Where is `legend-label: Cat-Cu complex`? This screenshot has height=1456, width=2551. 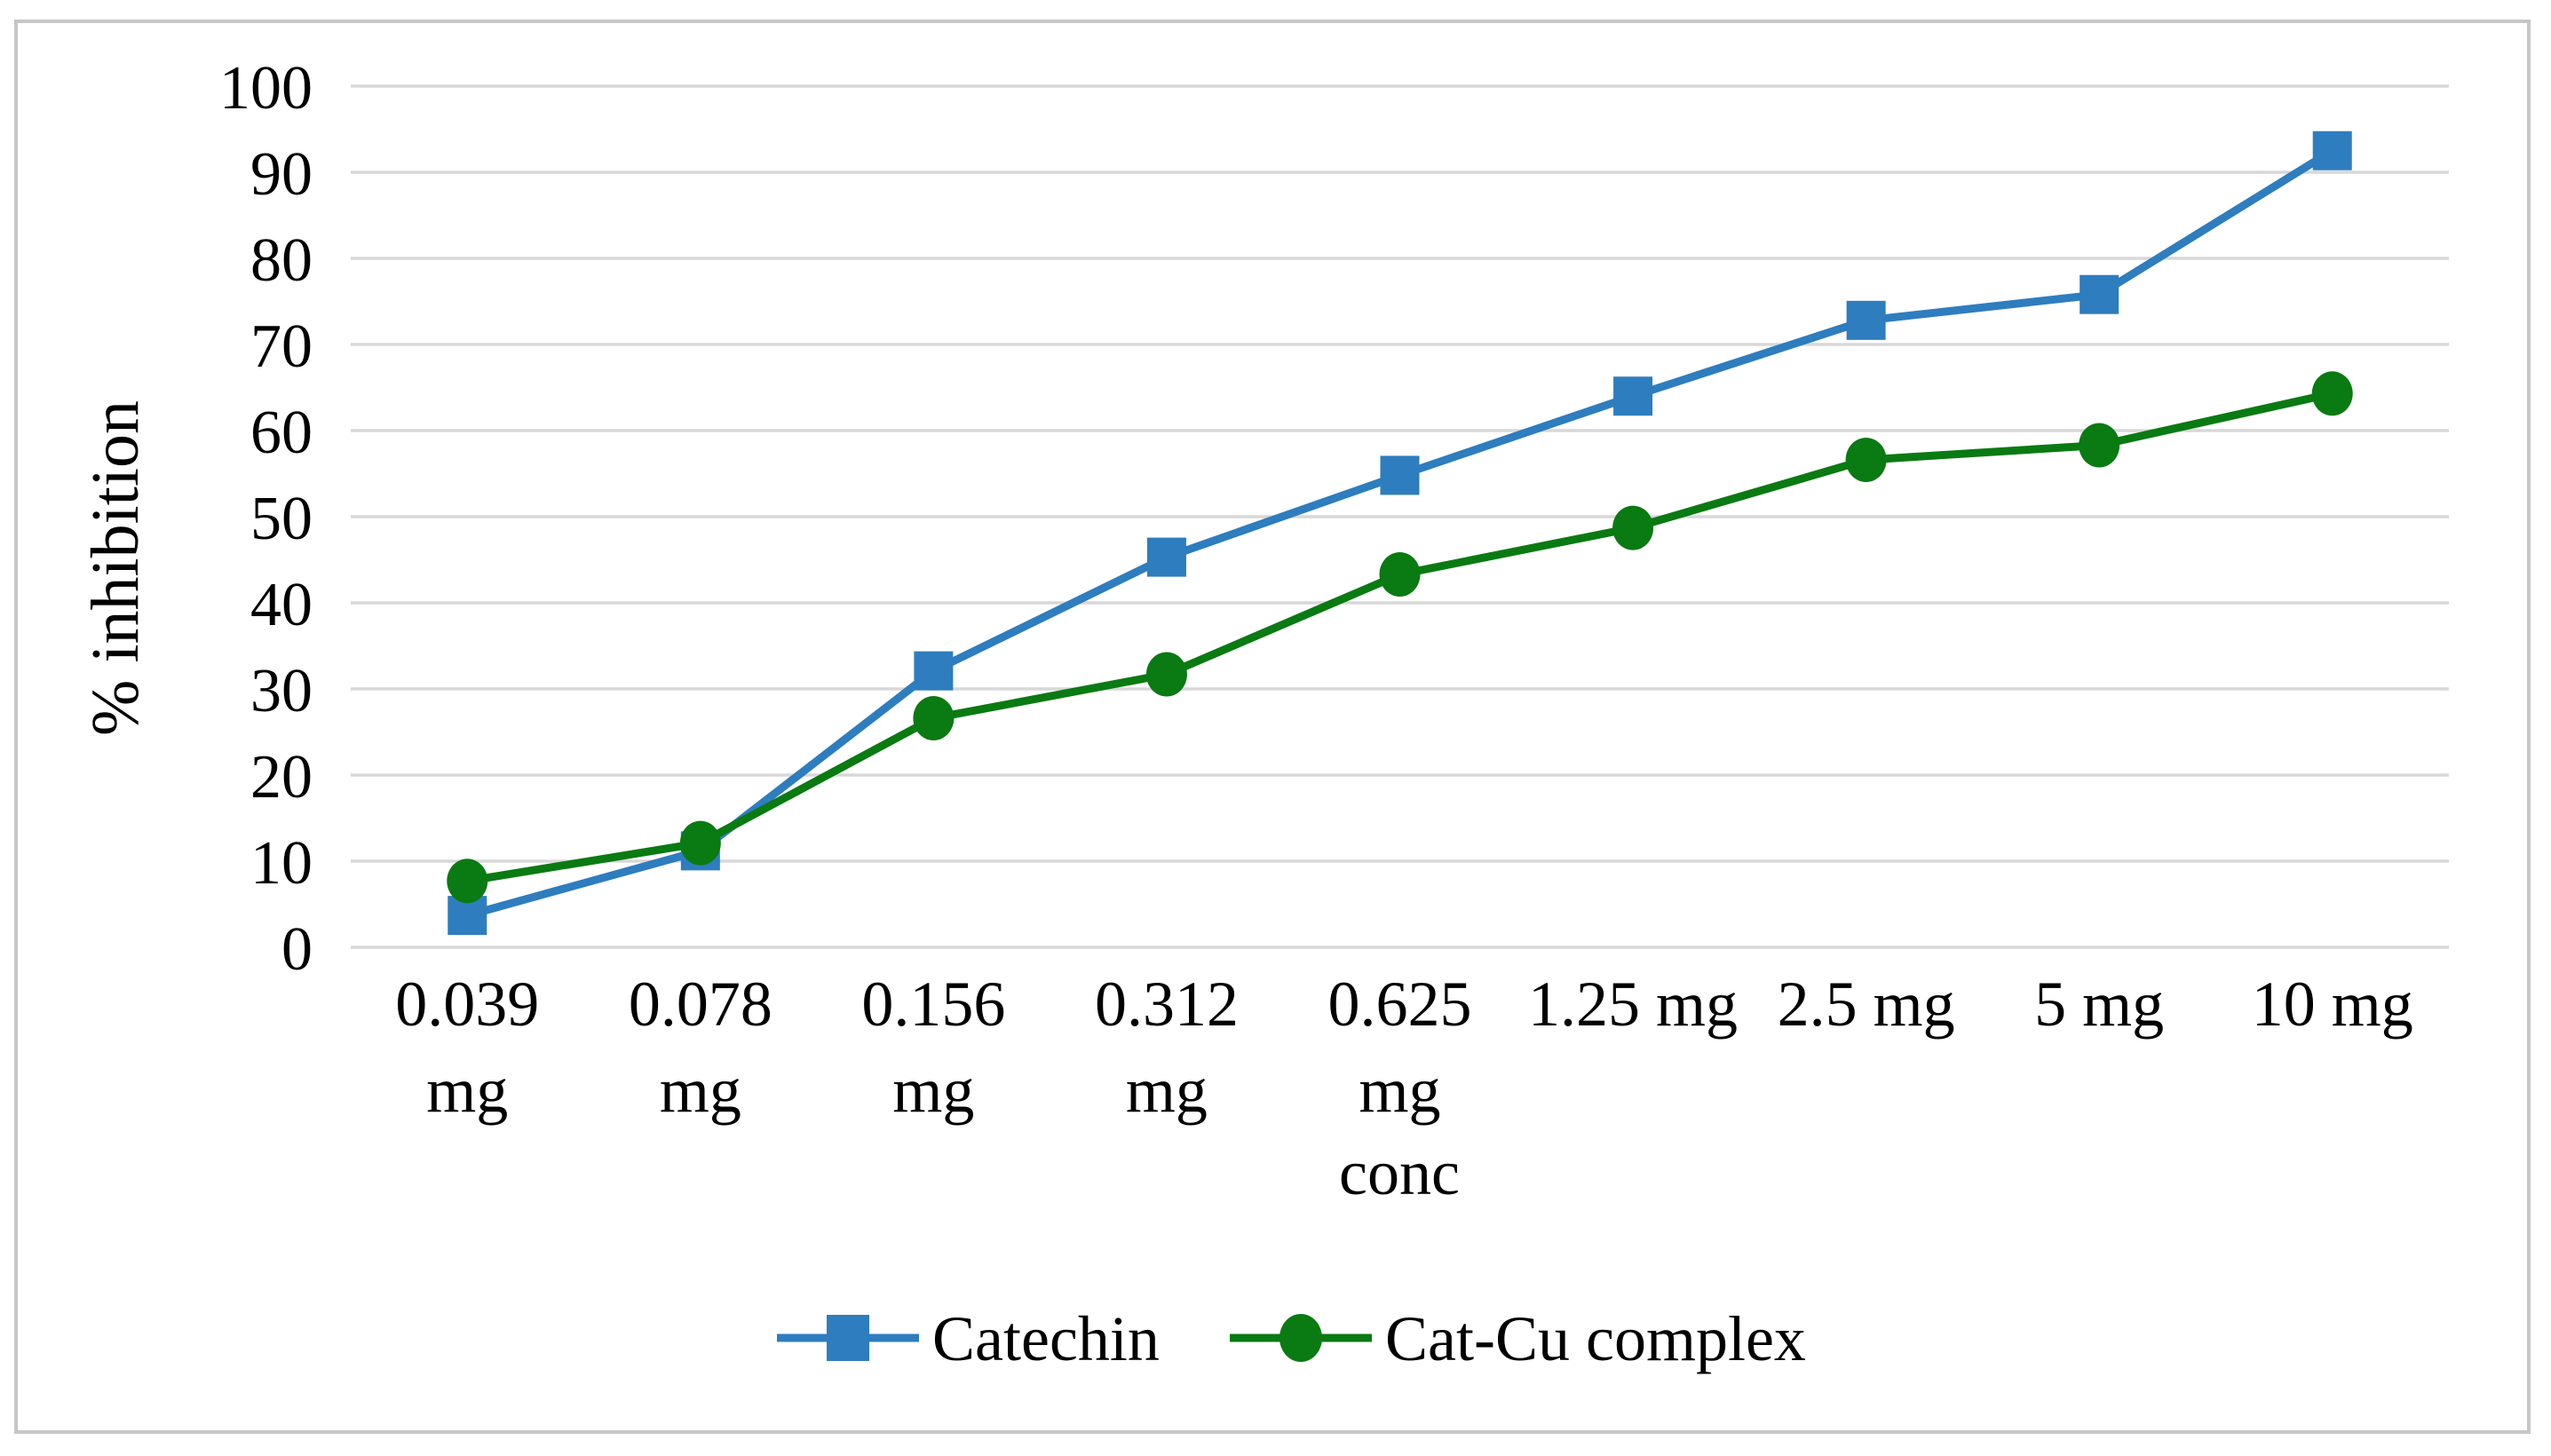 legend-label: Cat-Cu complex is located at coordinates (1595, 1338).